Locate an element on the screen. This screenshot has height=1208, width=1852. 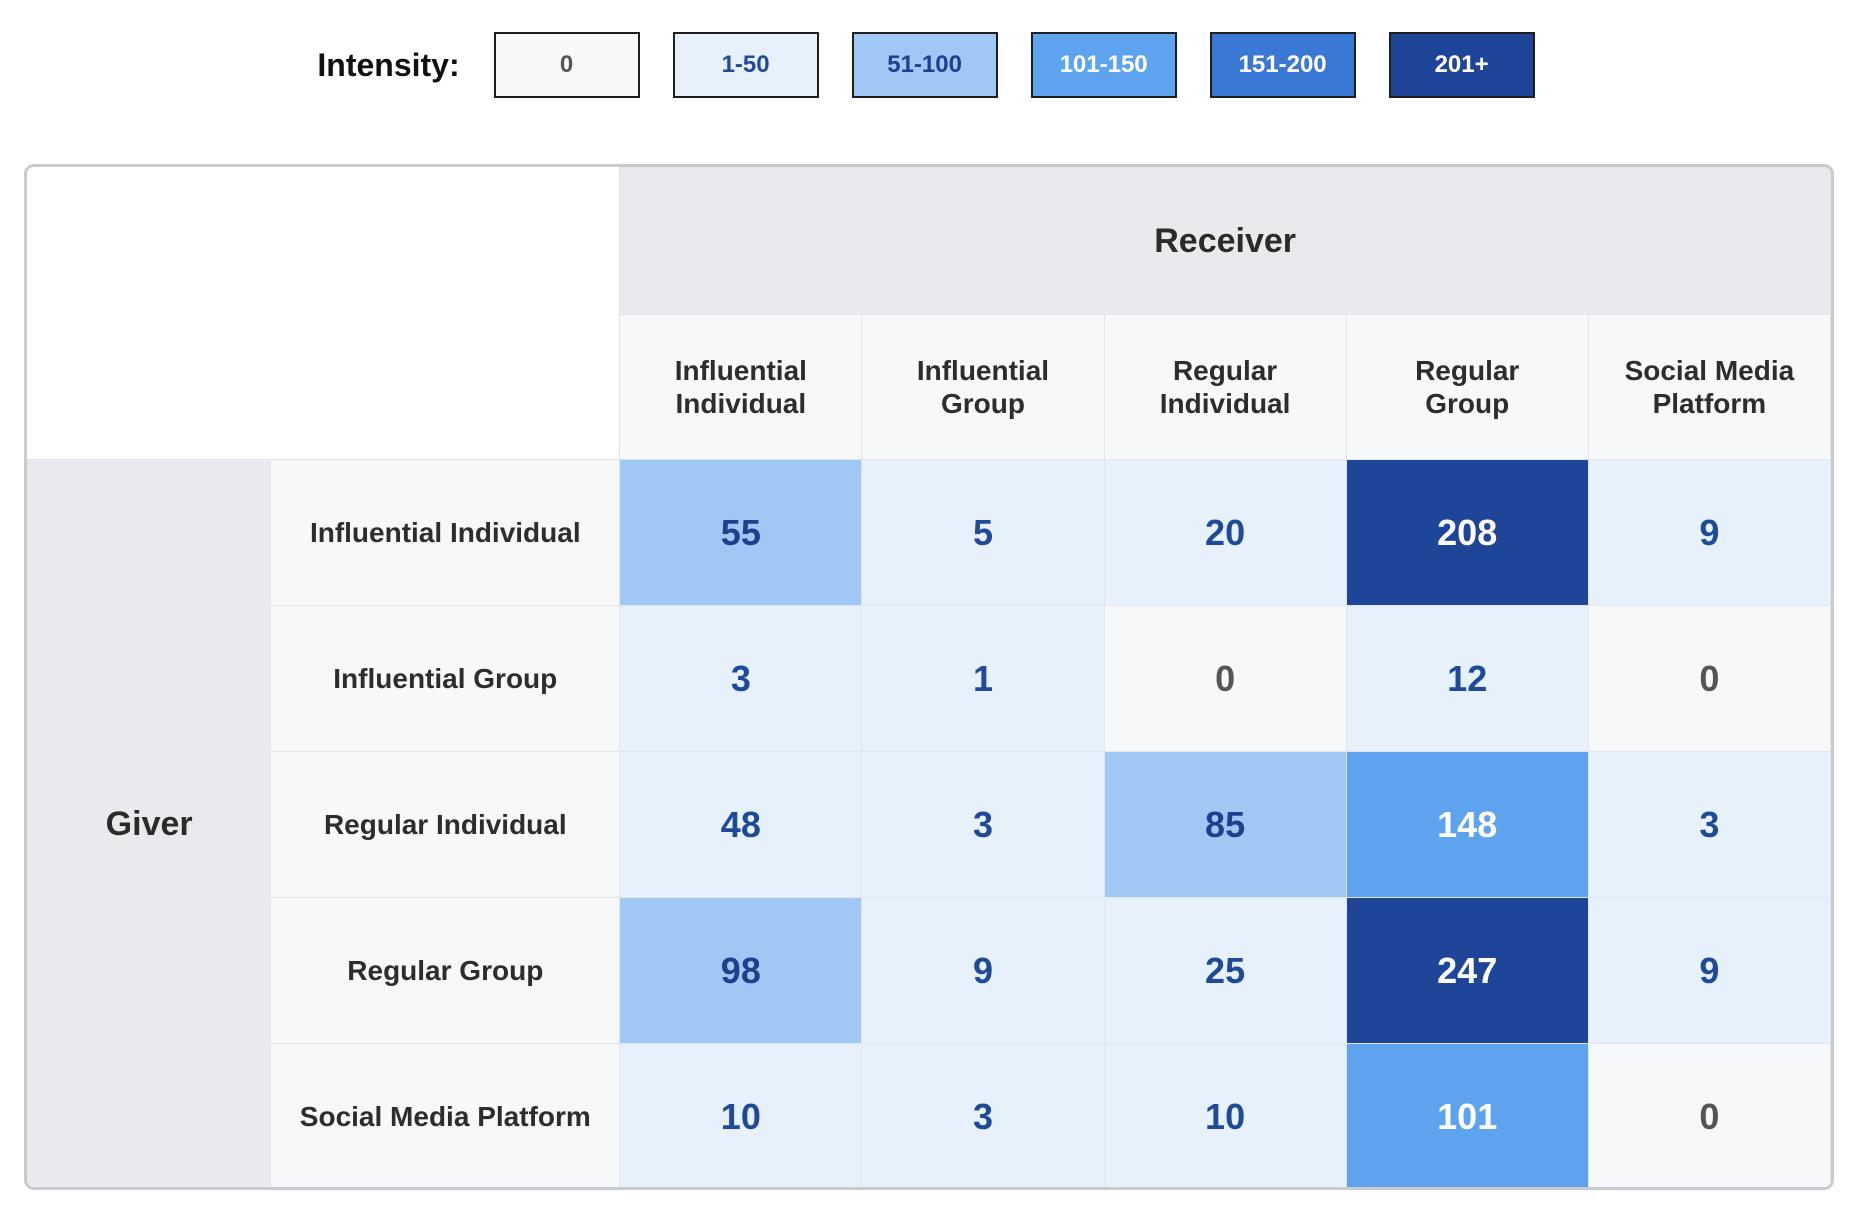
legend-items: 0 1-50 51-100 101-150 151-200 201+ is located at coordinates (1014, 65).